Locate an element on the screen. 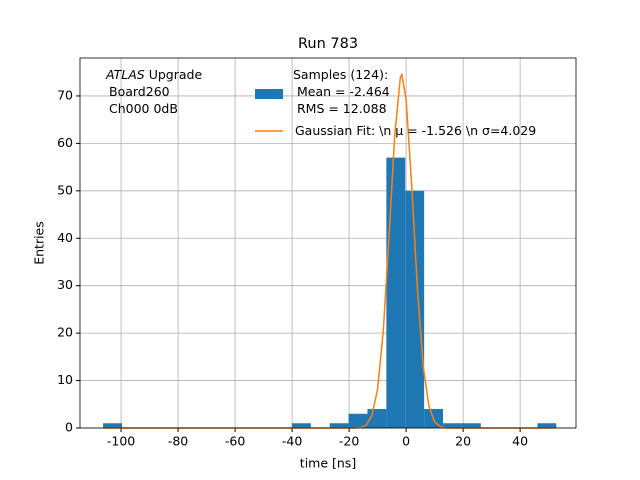 The height and width of the screenshot is (480, 640). x-tick-label: 40 is located at coordinates (520, 441).